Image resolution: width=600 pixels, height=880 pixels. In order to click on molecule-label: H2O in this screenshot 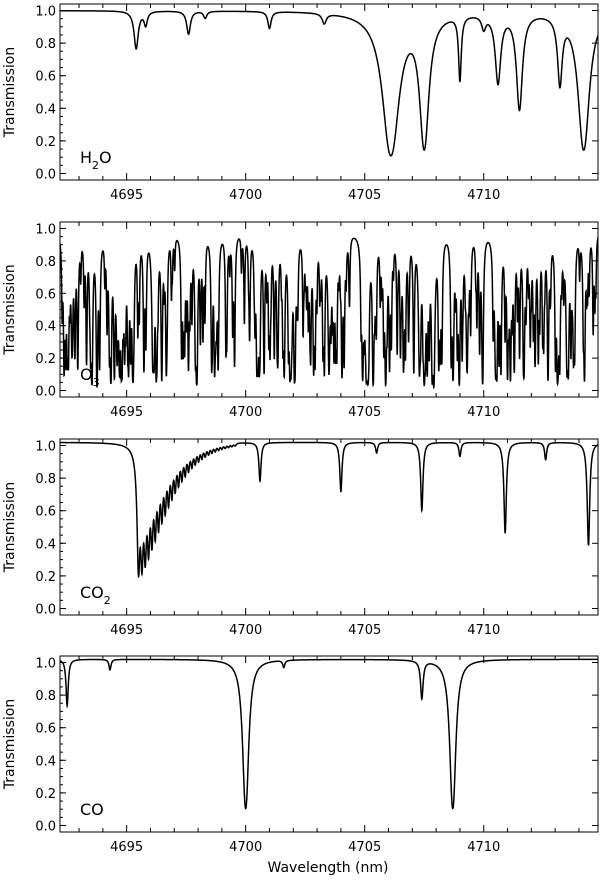, I will do `click(96, 160)`.